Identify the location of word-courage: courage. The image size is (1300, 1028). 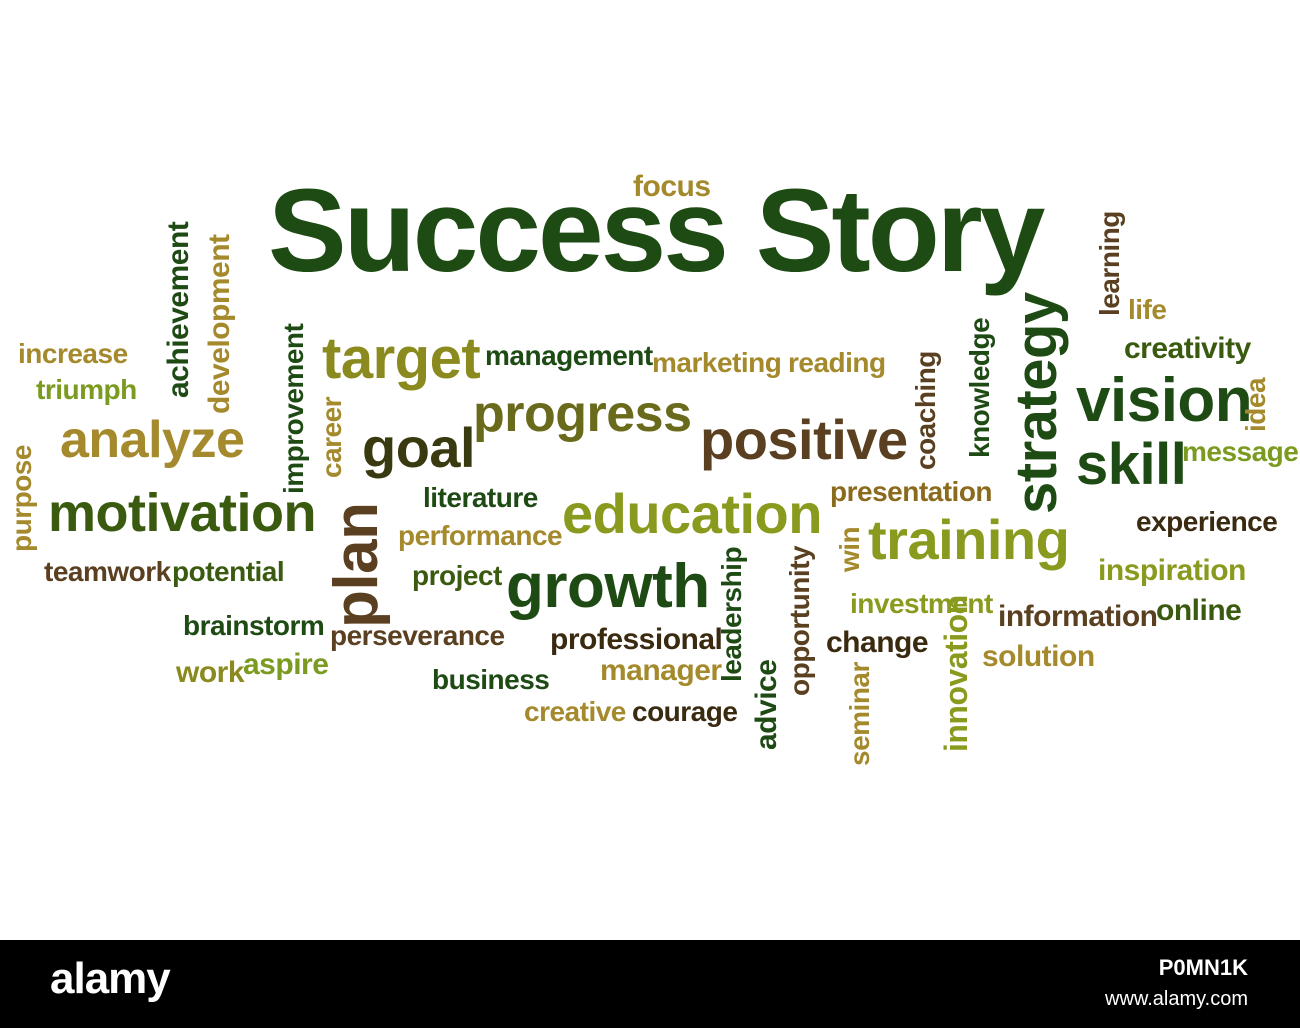
(685, 711).